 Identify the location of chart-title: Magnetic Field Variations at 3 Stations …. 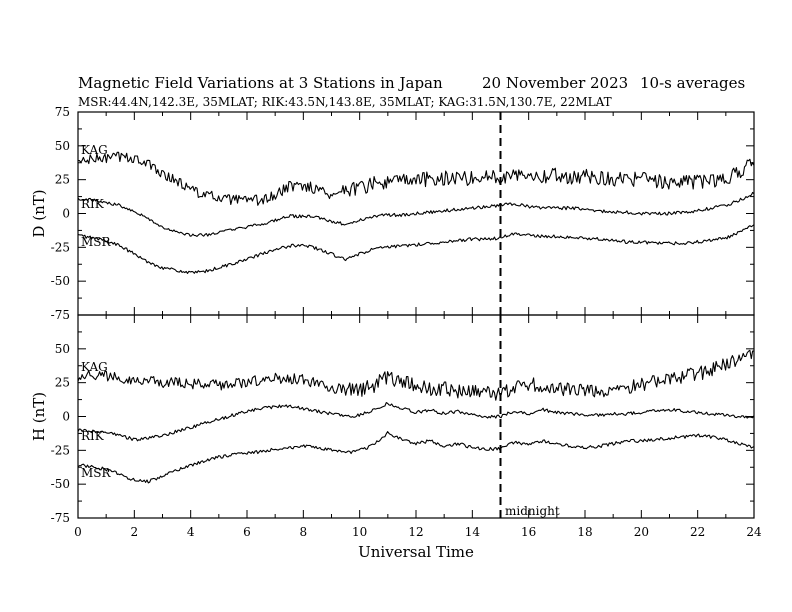
(260, 83).